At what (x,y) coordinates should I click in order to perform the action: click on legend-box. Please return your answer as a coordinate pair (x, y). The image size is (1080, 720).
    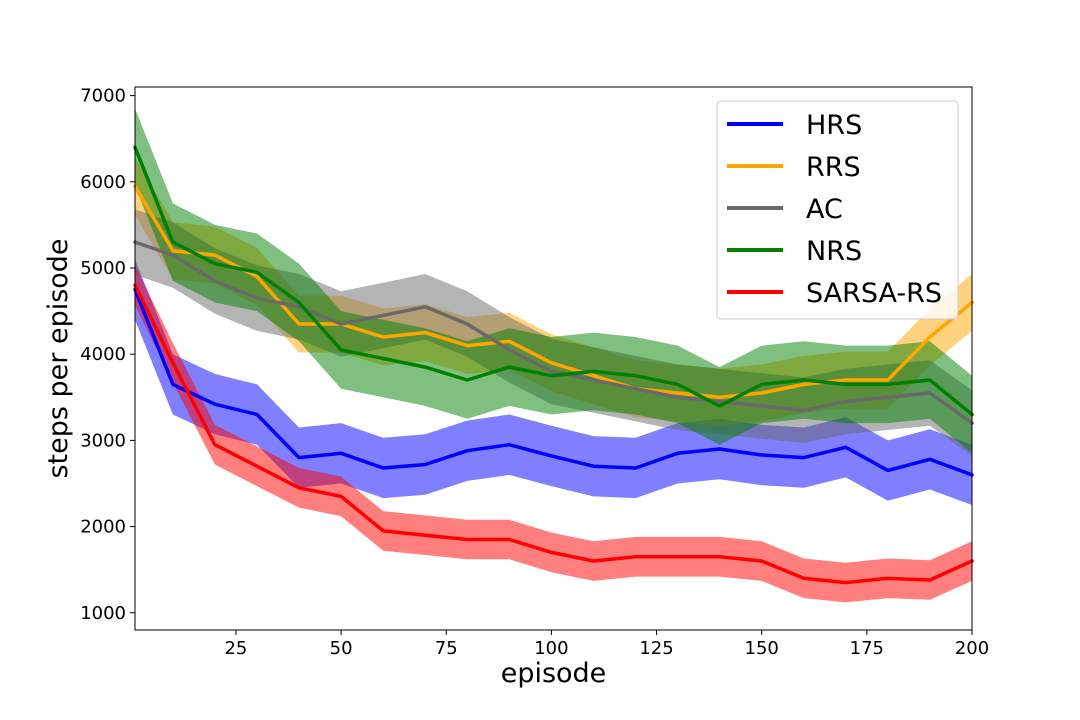
    Looking at the image, I should click on (837, 210).